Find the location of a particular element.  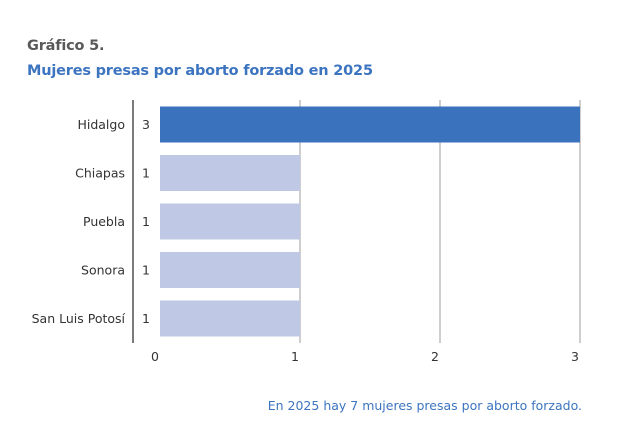

category-label: Sonora is located at coordinates (103, 270).